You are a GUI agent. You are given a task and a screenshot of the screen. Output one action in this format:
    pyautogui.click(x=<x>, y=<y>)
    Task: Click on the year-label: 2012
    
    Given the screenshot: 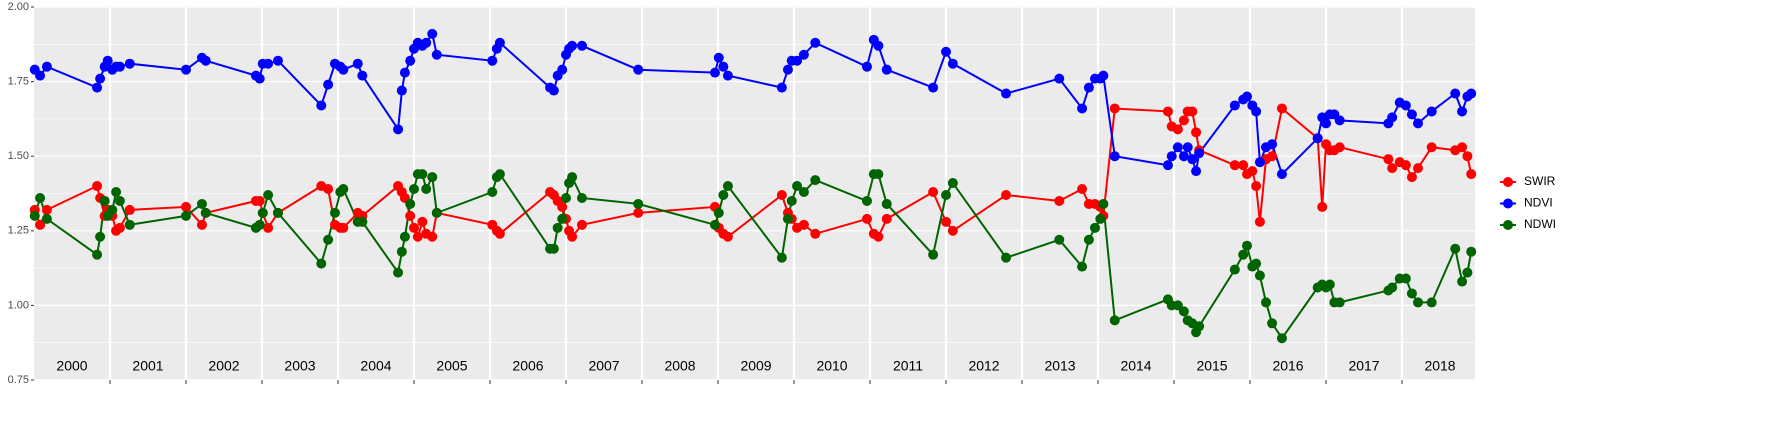 What is the action you would take?
    pyautogui.click(x=983, y=366)
    